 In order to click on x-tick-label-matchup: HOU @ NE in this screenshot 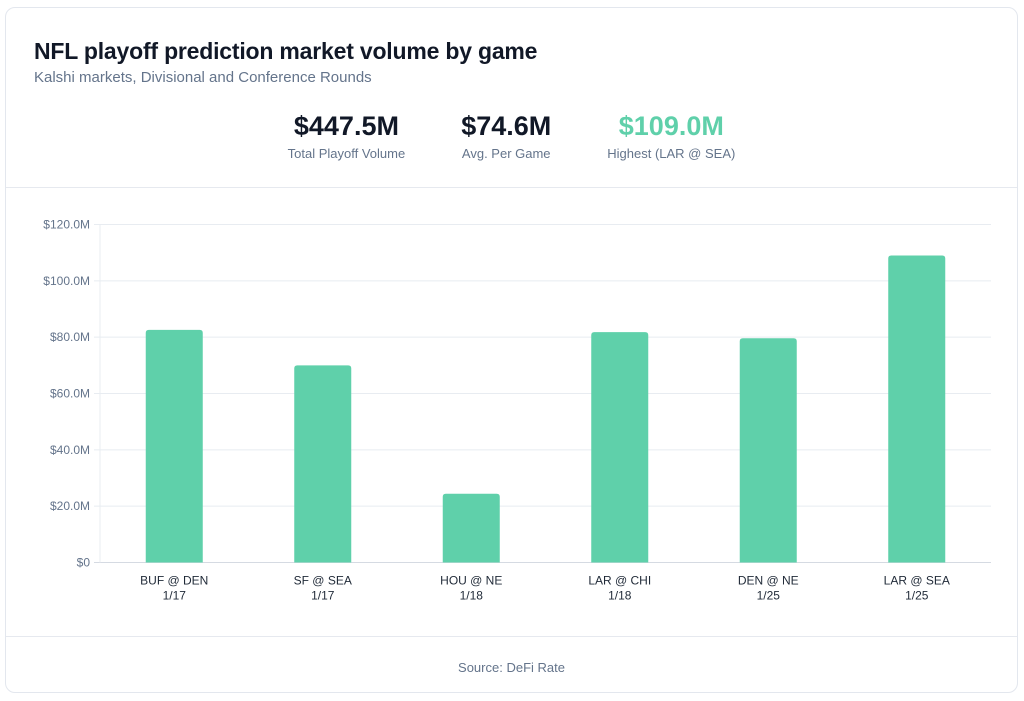, I will do `click(471, 581)`.